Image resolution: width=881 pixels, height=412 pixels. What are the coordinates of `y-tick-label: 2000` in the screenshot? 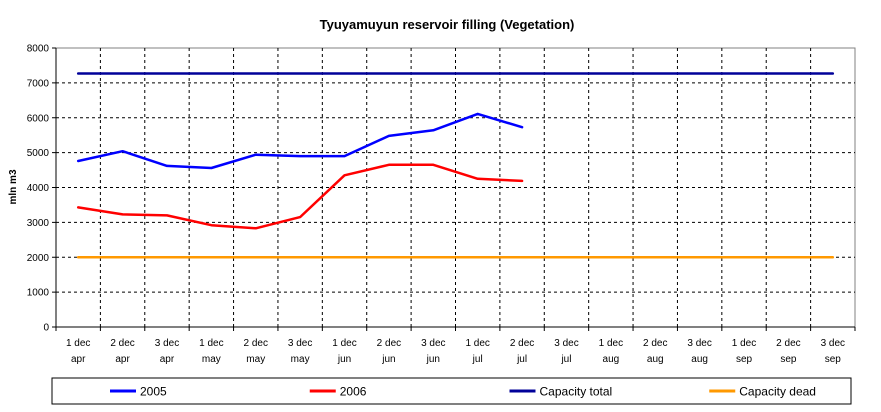 It's located at (38, 258).